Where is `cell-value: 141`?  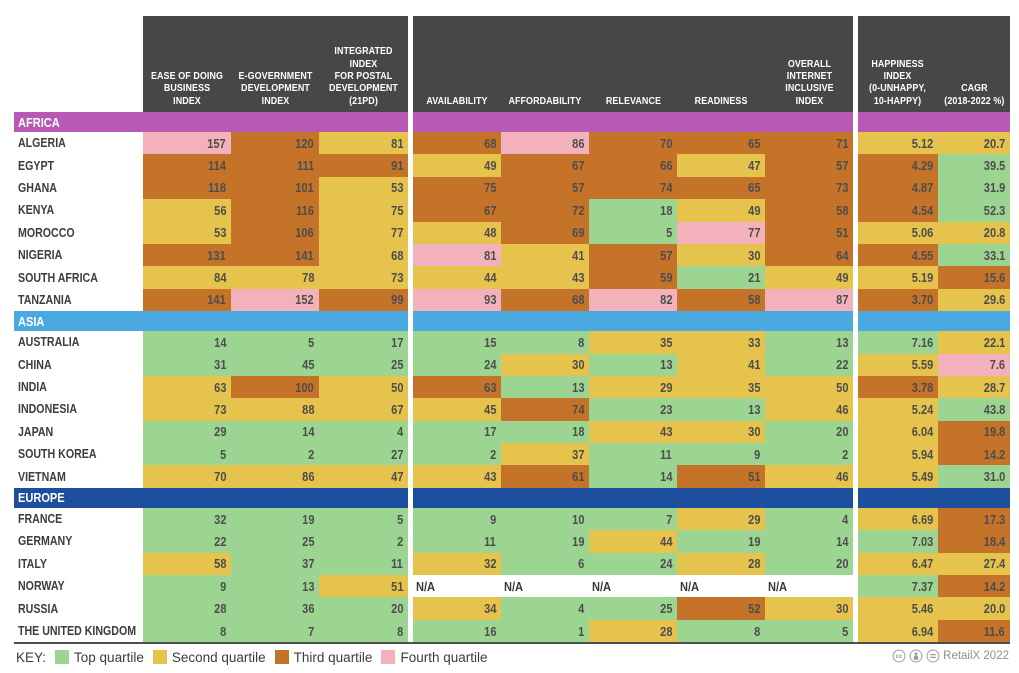
cell-value: 141 is located at coordinates (216, 300).